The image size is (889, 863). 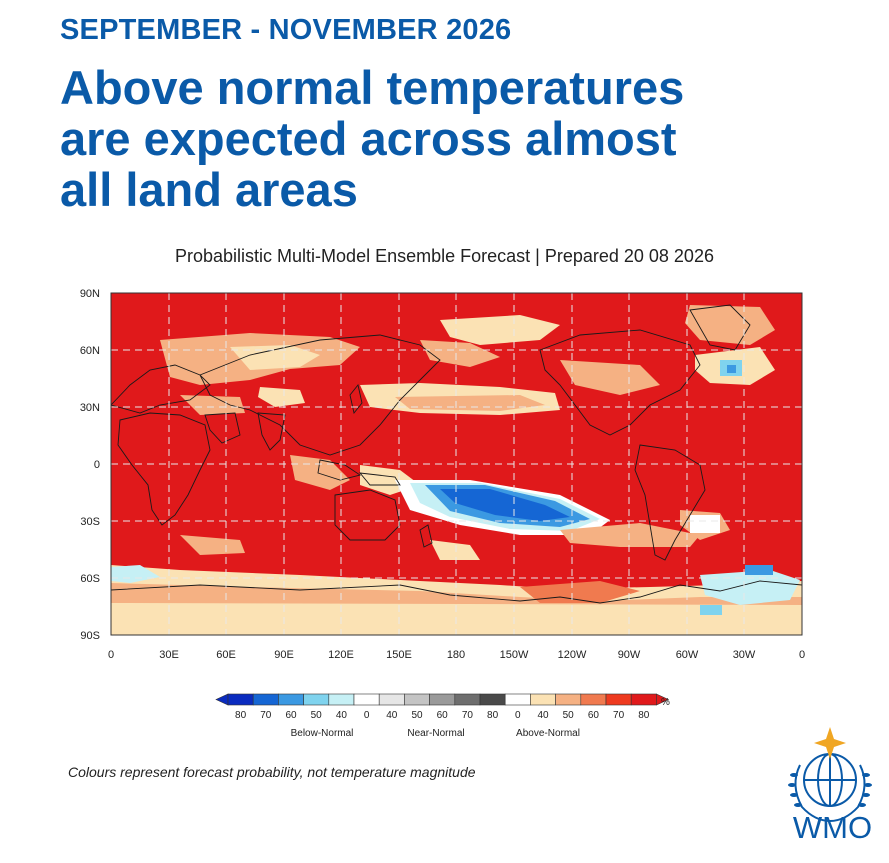 What do you see at coordinates (830, 775) in the screenshot?
I see `wmo-globe-icon` at bounding box center [830, 775].